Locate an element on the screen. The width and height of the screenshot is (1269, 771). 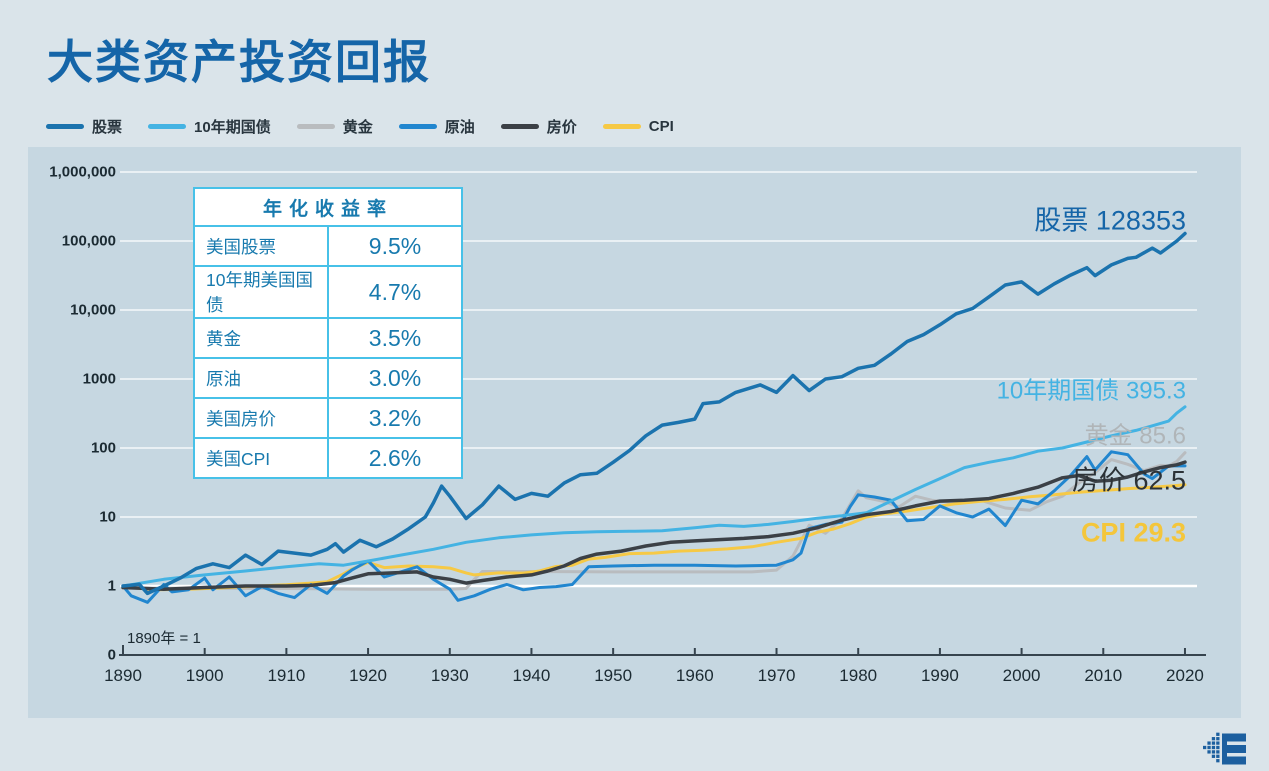
legend-item-house: 房价 is located at coordinates (538, 126).